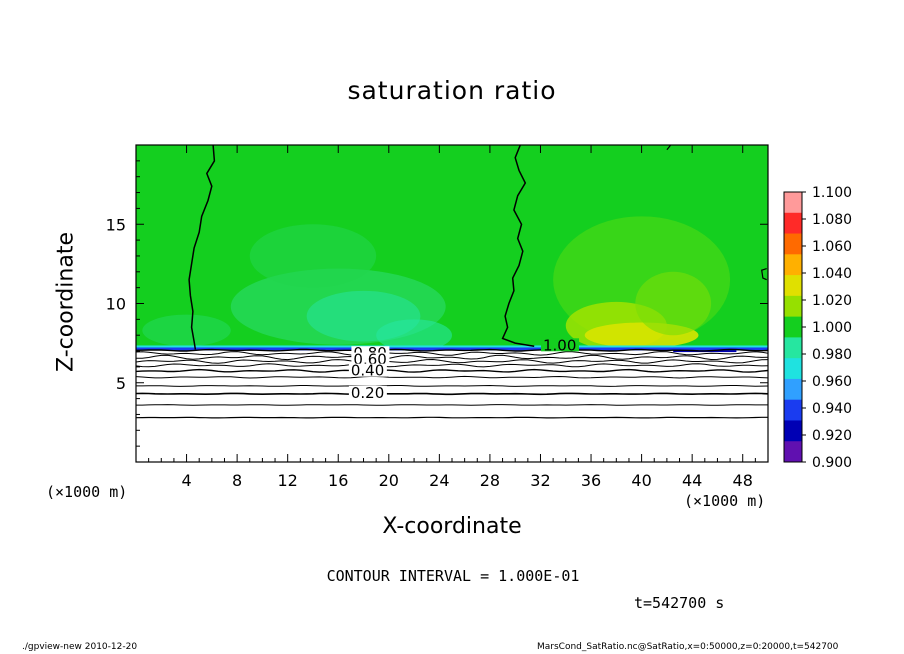 Image resolution: width=904 pixels, height=654 pixels. I want to click on x-tick-label: 20, so click(389, 480).